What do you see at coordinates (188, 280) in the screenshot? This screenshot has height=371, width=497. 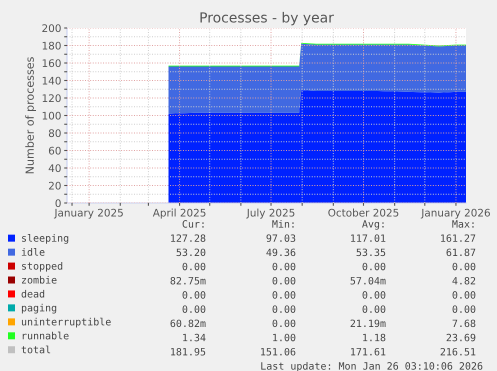 I see `text: 82.75m` at bounding box center [188, 280].